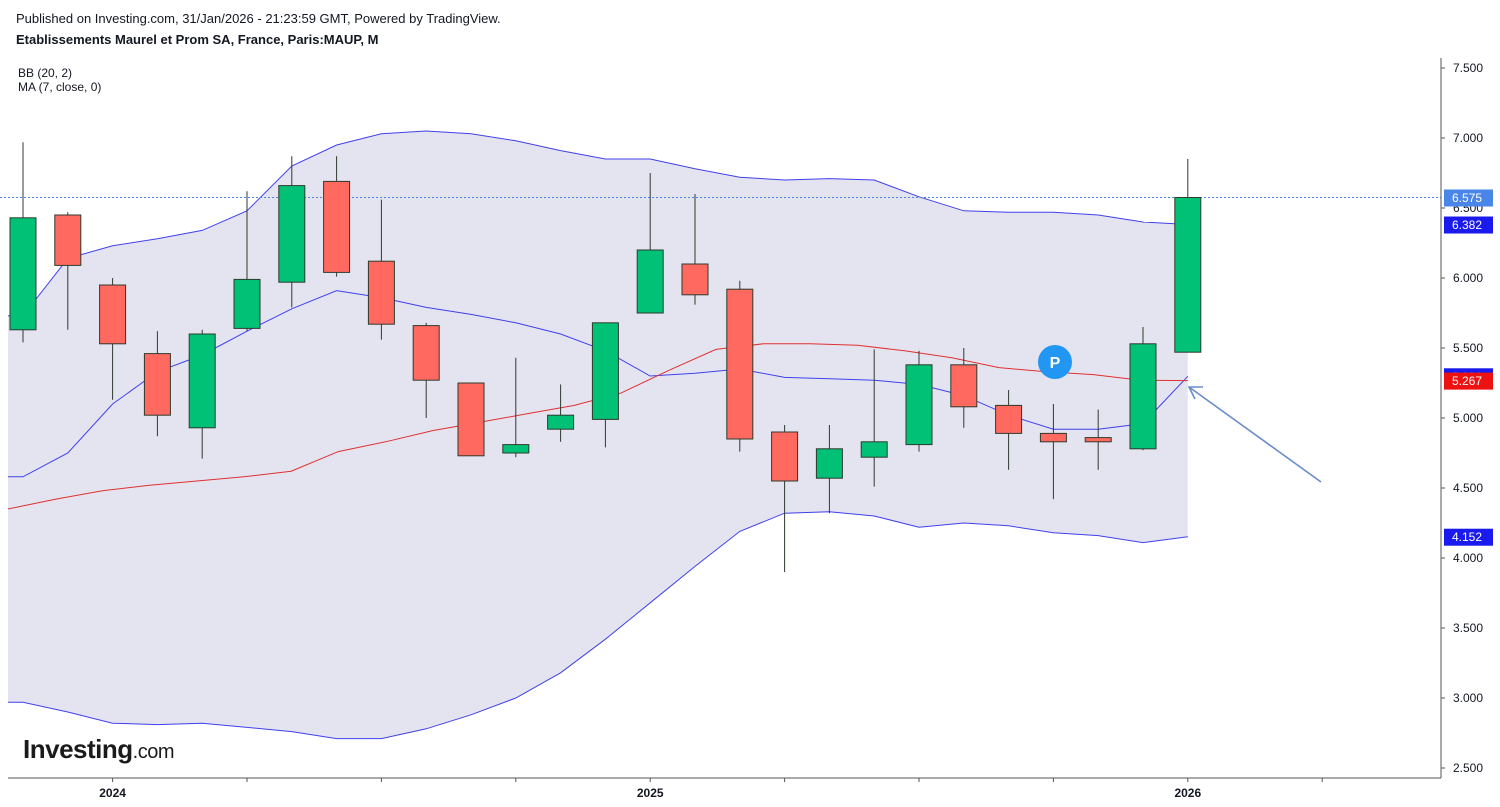  Describe the element at coordinates (112, 793) in the screenshot. I see `x-tick-label: 2024` at that location.